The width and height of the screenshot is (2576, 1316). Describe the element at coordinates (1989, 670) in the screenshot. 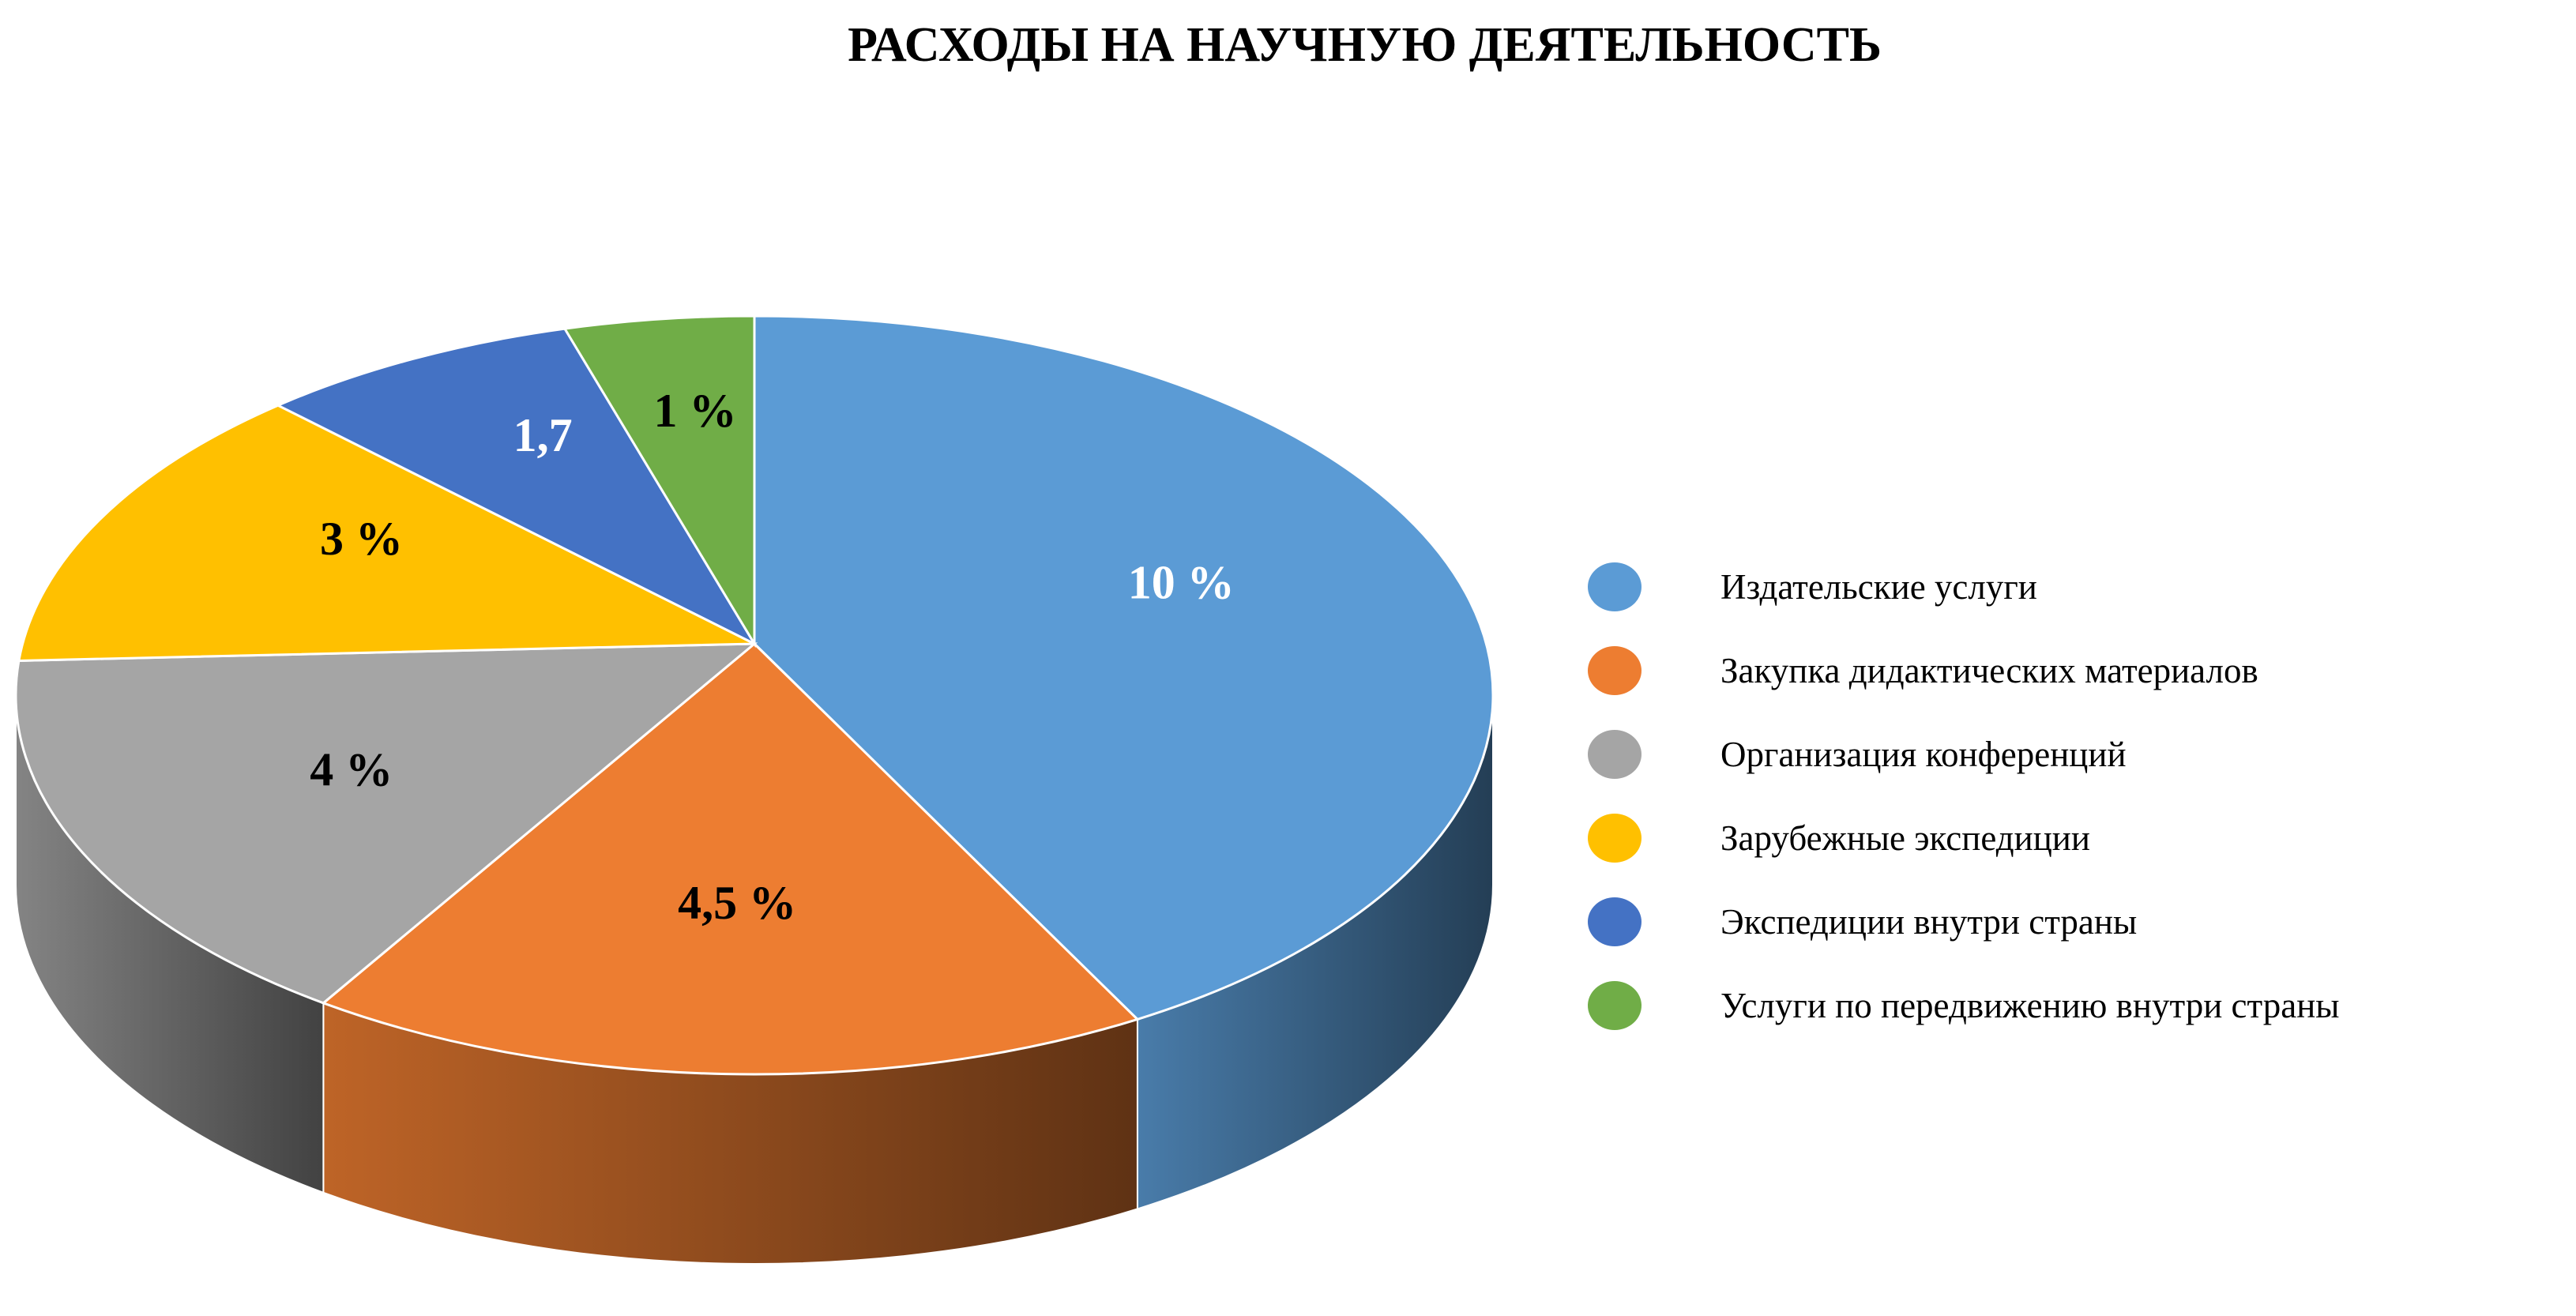

I see `legend-label: Закупка дидактических материалов` at that location.